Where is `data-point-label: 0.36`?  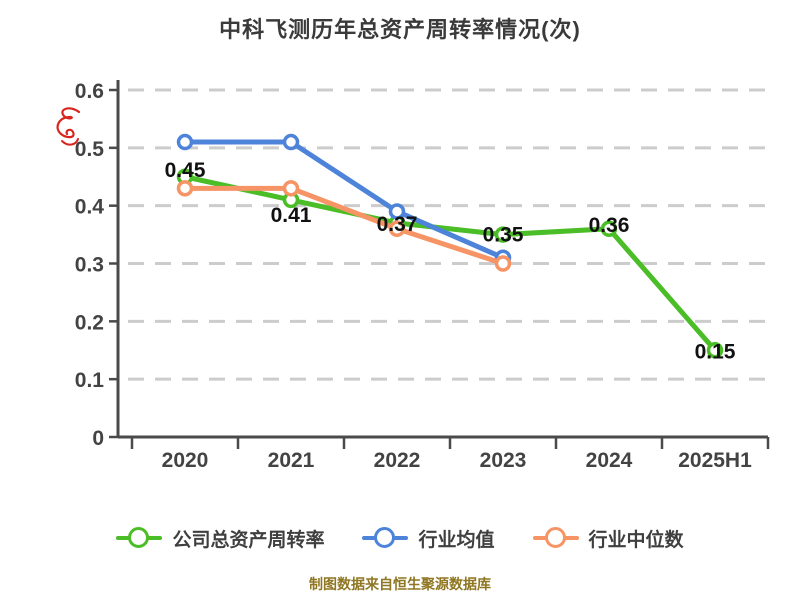 data-point-label: 0.36 is located at coordinates (609, 225).